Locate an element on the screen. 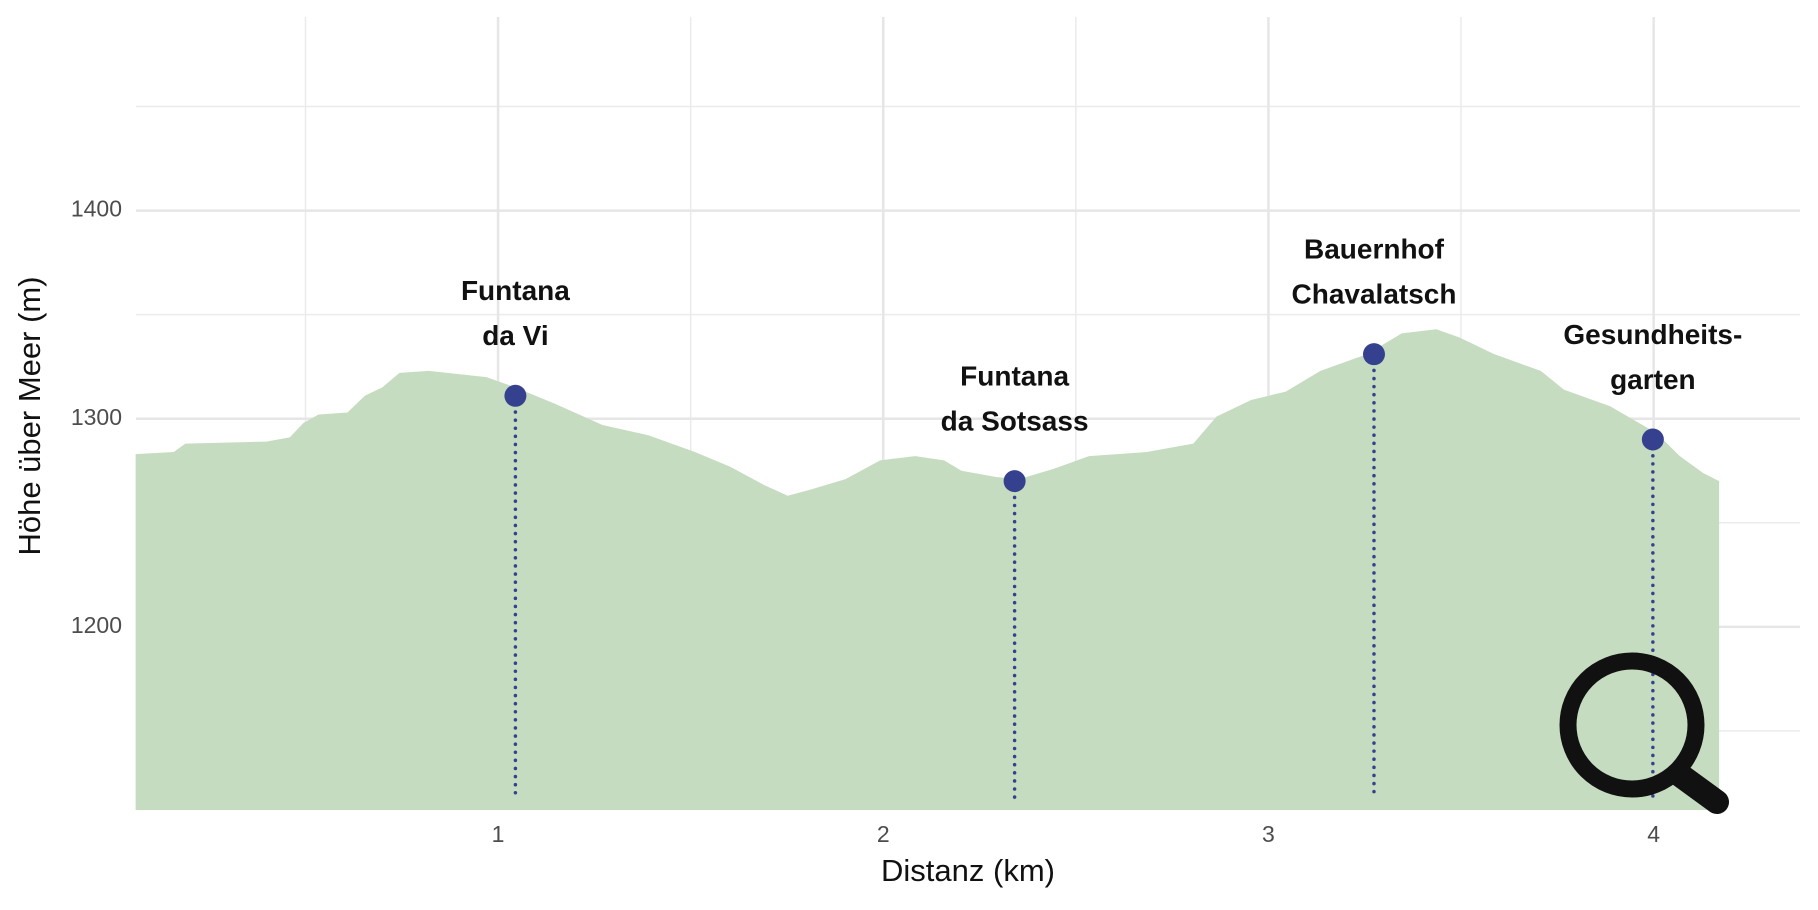 Image resolution: width=1818 pixels, height=910 pixels. poi-label: da Sotsass is located at coordinates (1015, 421).